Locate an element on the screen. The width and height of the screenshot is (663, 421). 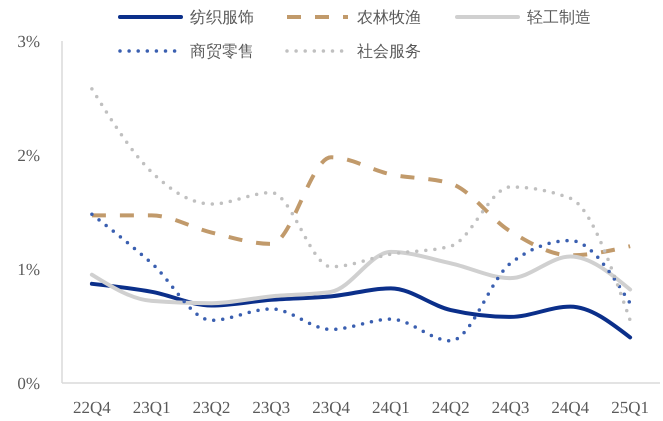
legend-label: 农林牧渔 is located at coordinates (389, 17).